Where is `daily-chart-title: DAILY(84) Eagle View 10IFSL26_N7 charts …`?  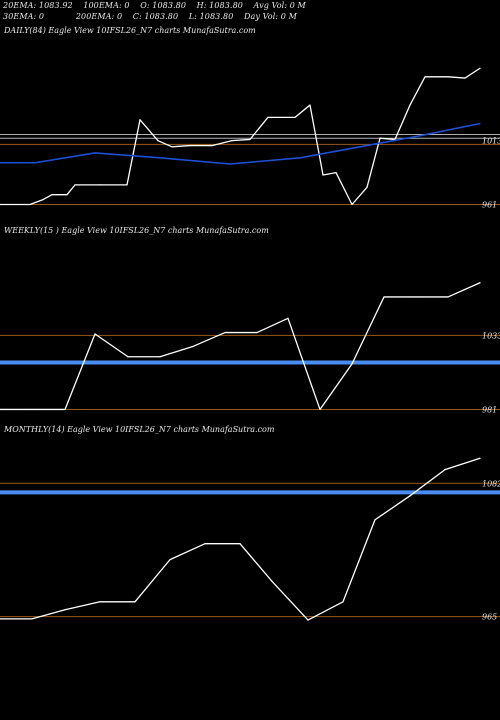
daily-chart-title: DAILY(84) Eagle View 10IFSL26_N7 charts … is located at coordinates (130, 30).